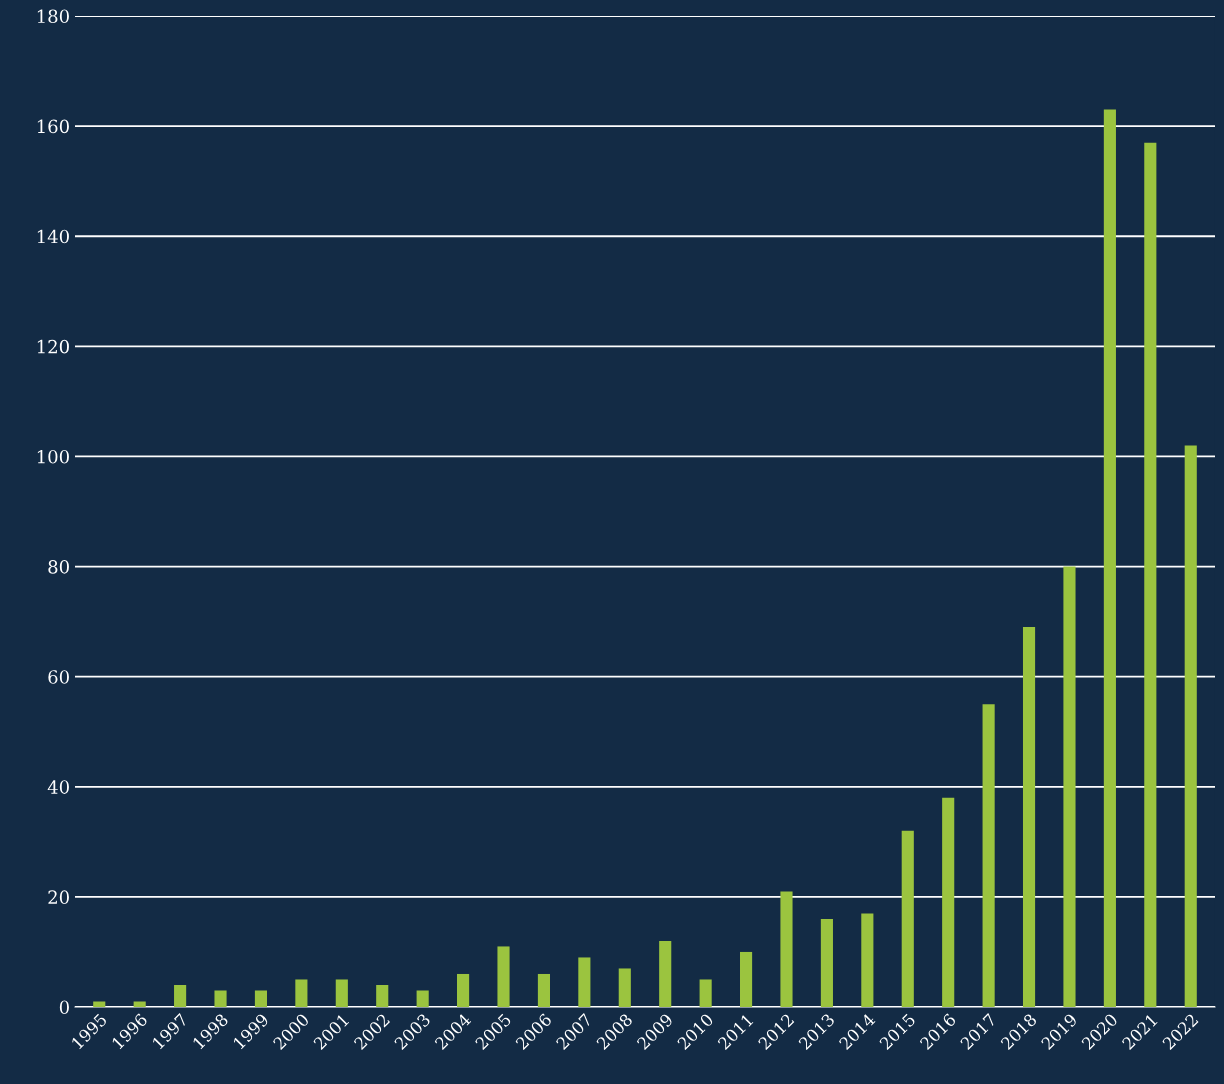 This screenshot has width=1224, height=1084. I want to click on y-tick-label: 100, so click(53, 456).